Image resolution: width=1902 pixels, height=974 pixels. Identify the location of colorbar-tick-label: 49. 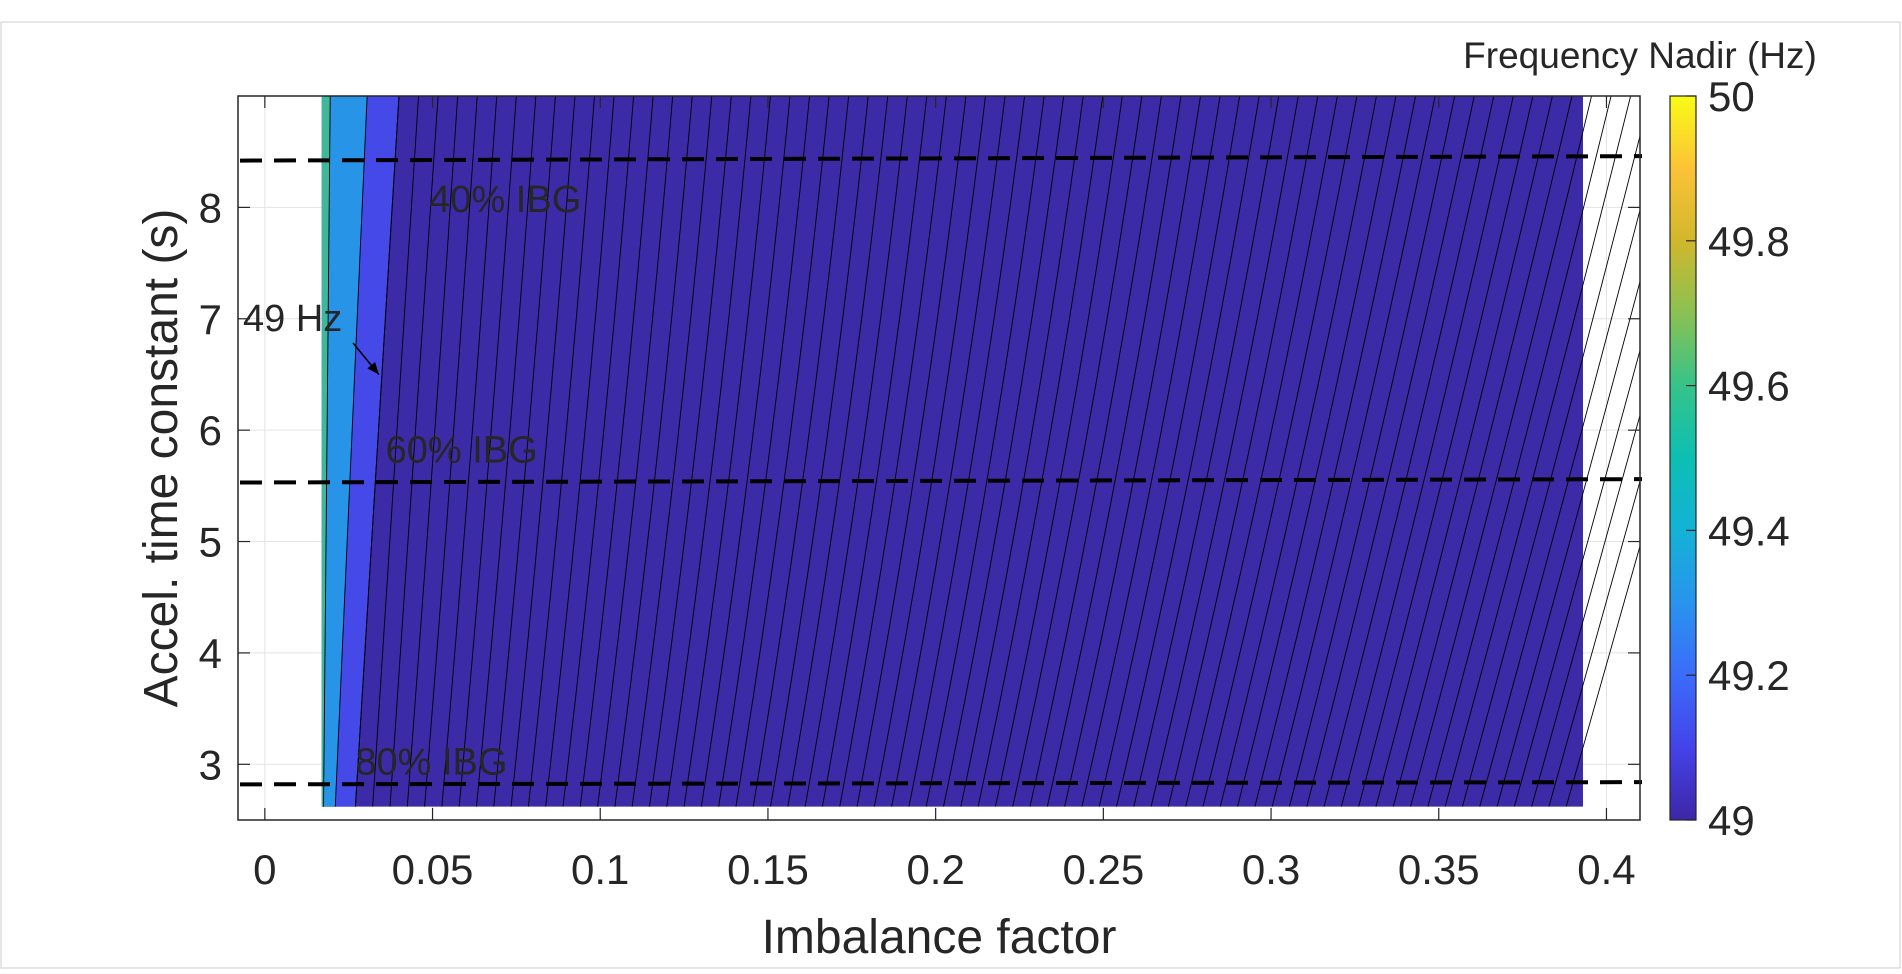
(1731, 820).